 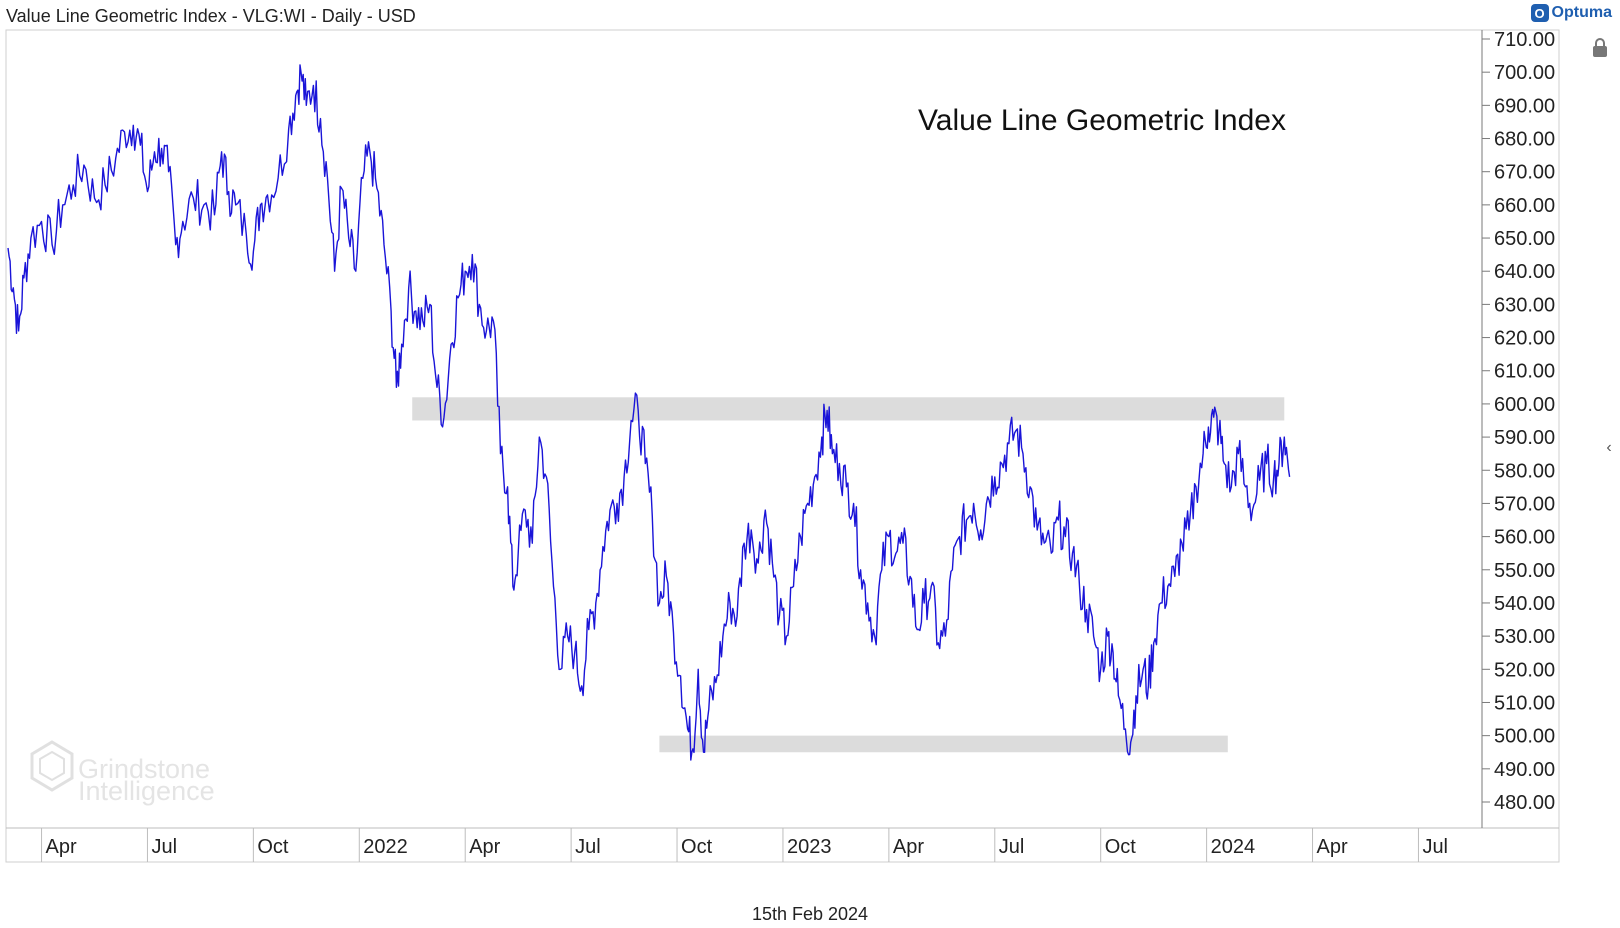 I want to click on watermark-line1: Grindstone, so click(x=144, y=769).